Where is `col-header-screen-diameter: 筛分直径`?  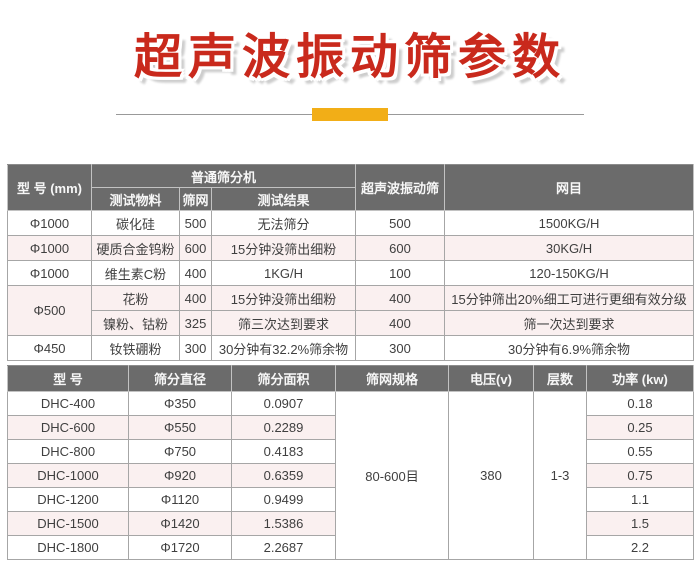 col-header-screen-diameter: 筛分直径 is located at coordinates (180, 379).